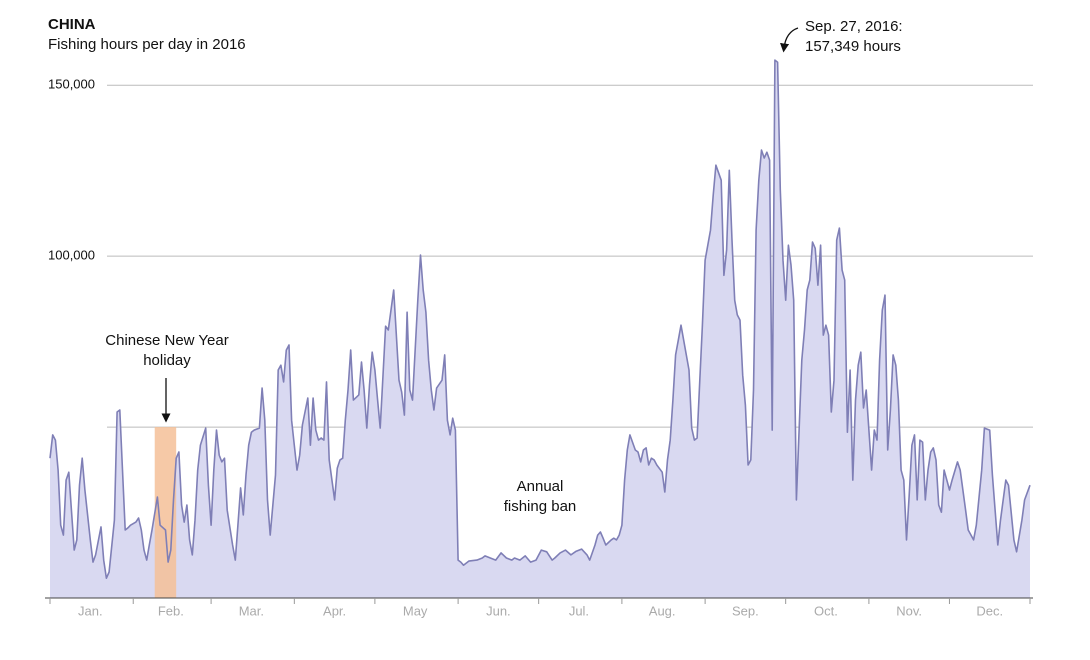 The width and height of the screenshot is (1090, 660). What do you see at coordinates (853, 46) in the screenshot?
I see `annotation: 157,349 hours` at bounding box center [853, 46].